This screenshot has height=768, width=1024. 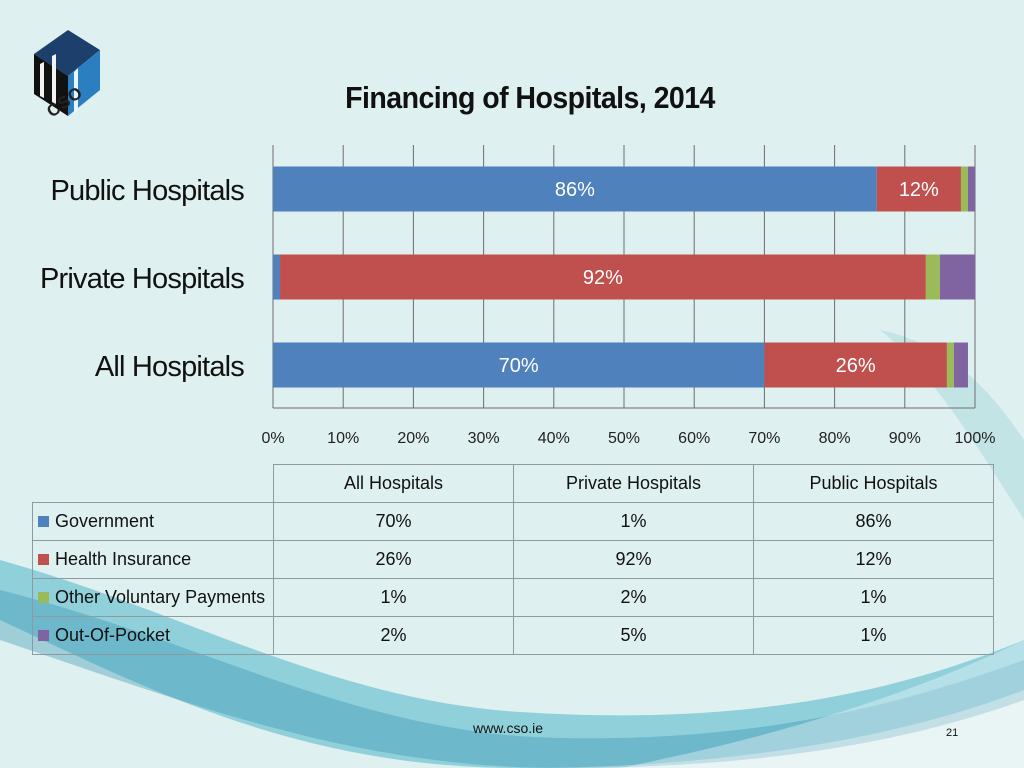 I want to click on row-label-cell: Out-Of-Pocket, so click(x=153, y=635).